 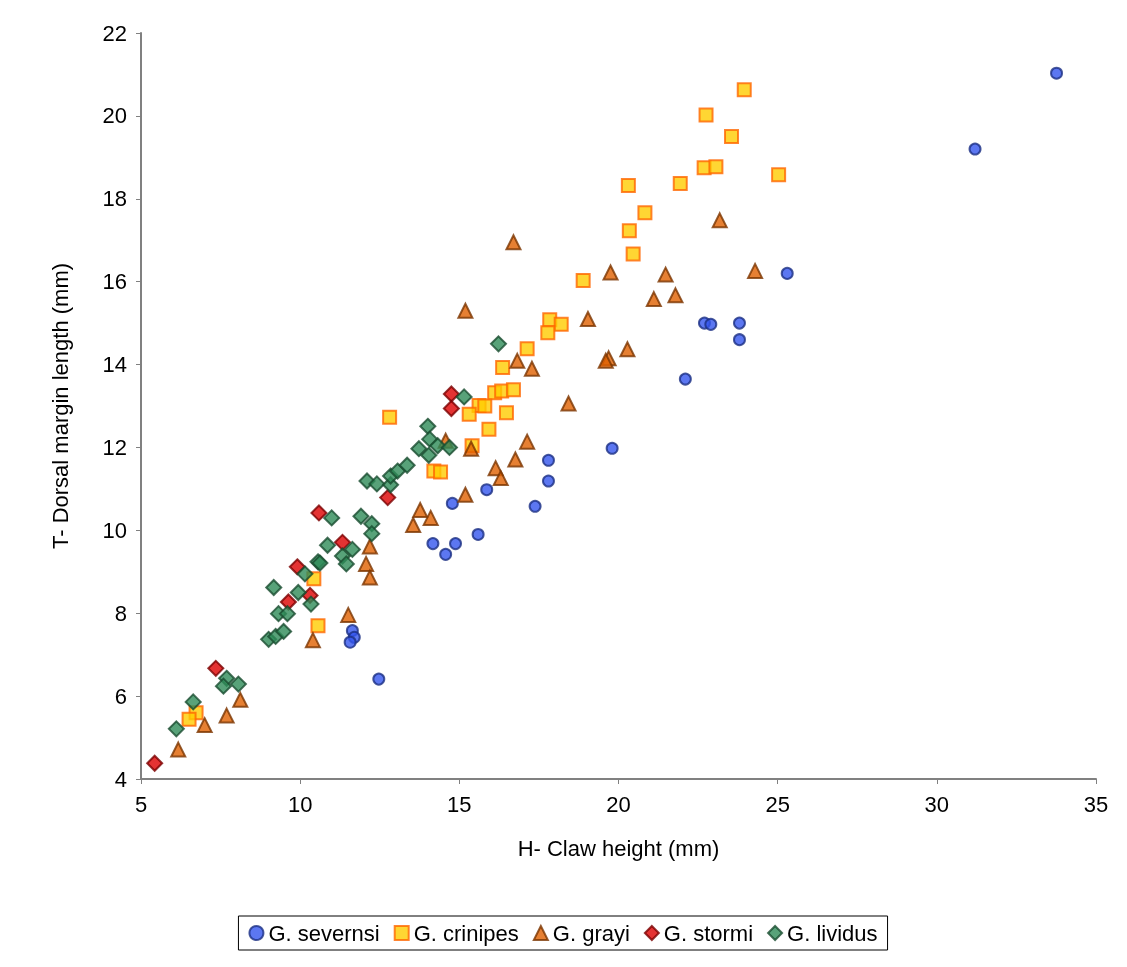 I want to click on y-tick-label: 6, so click(x=120, y=696).